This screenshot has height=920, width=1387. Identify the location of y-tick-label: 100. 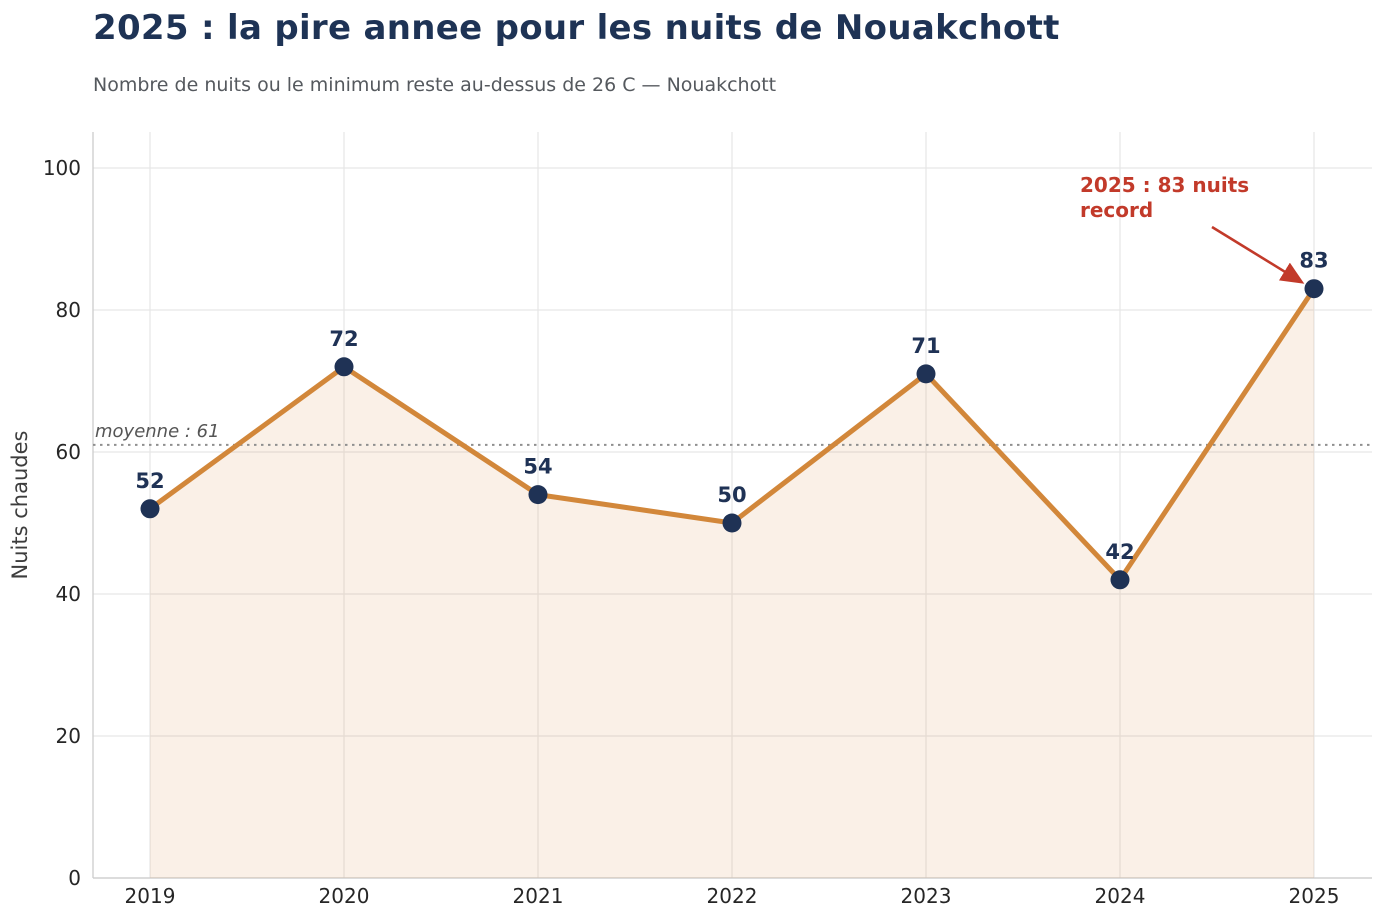
(62, 168).